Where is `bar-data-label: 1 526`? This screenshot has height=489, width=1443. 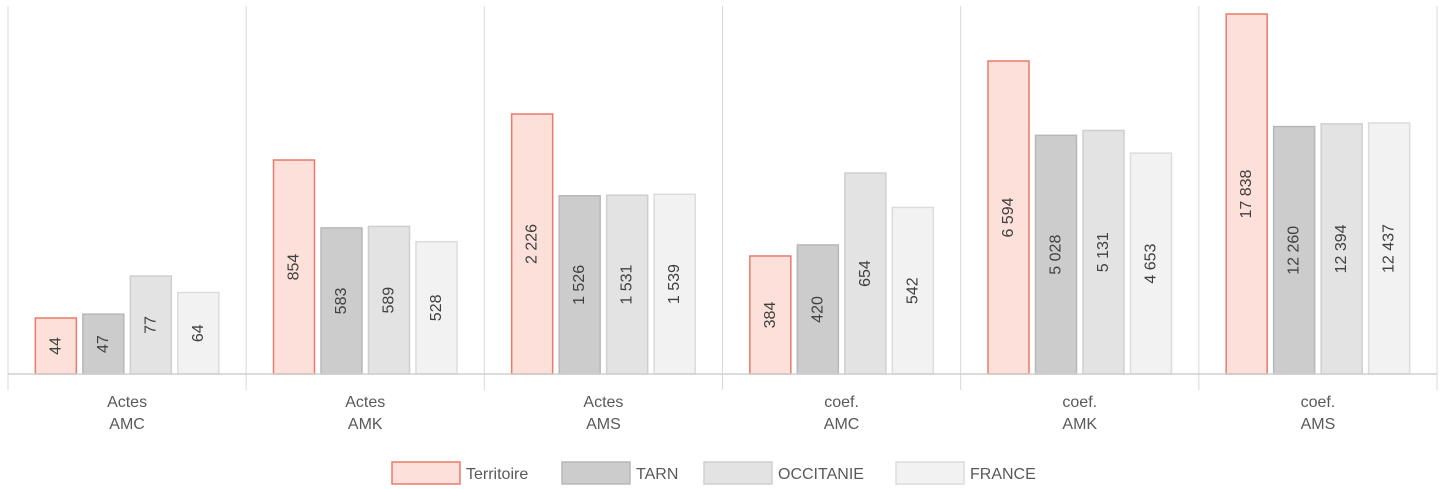
bar-data-label: 1 526 is located at coordinates (579, 285).